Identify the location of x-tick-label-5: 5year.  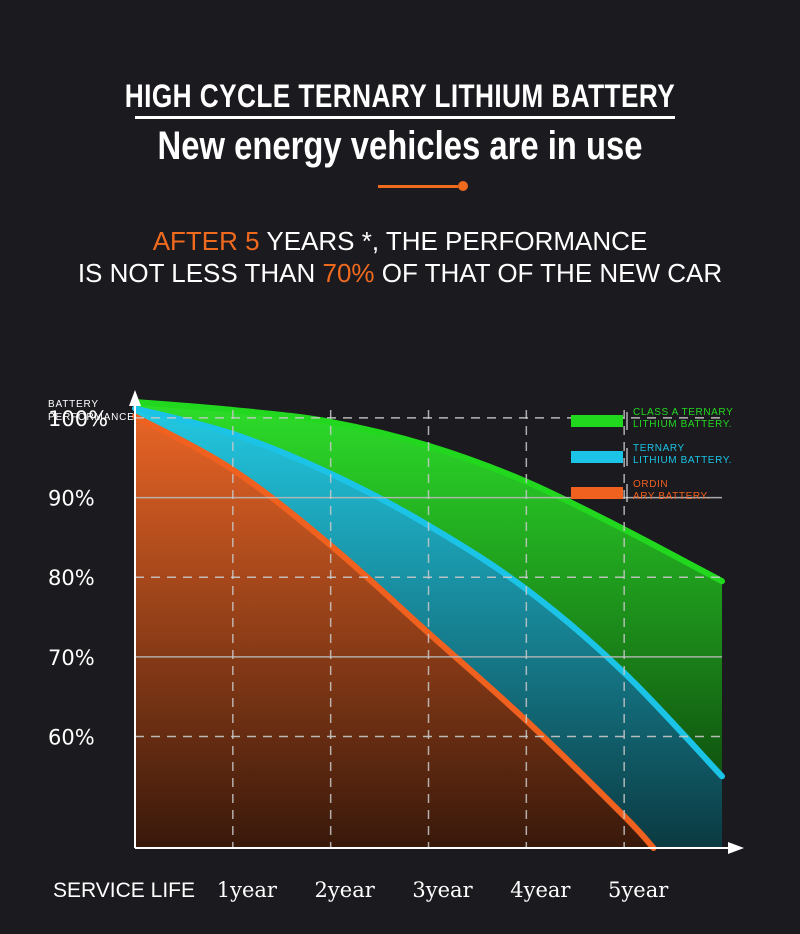
(638, 890).